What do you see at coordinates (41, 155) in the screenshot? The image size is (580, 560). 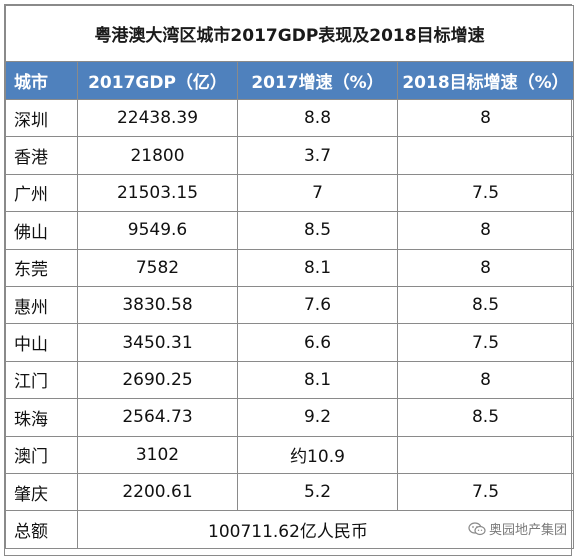 I see `city-cell: 香港` at bounding box center [41, 155].